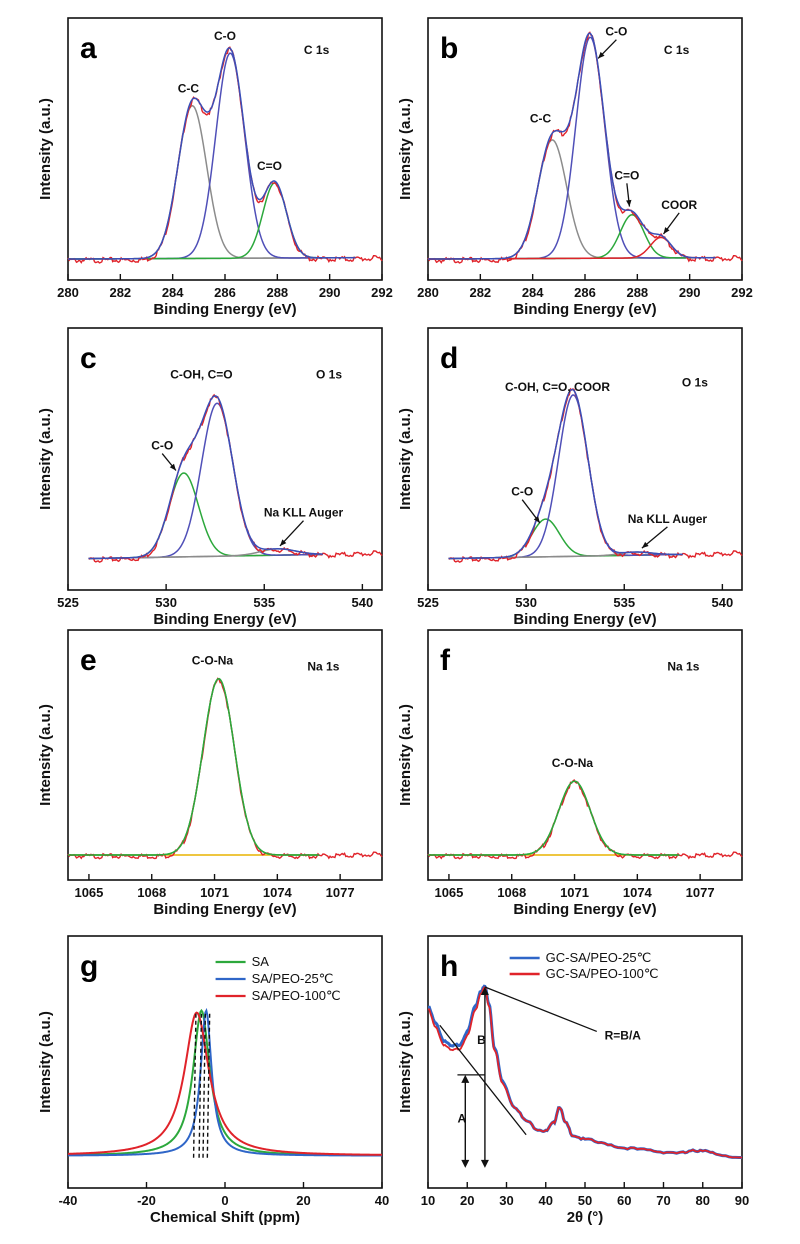  I want to click on x-tick-label: 290, so click(690, 292).